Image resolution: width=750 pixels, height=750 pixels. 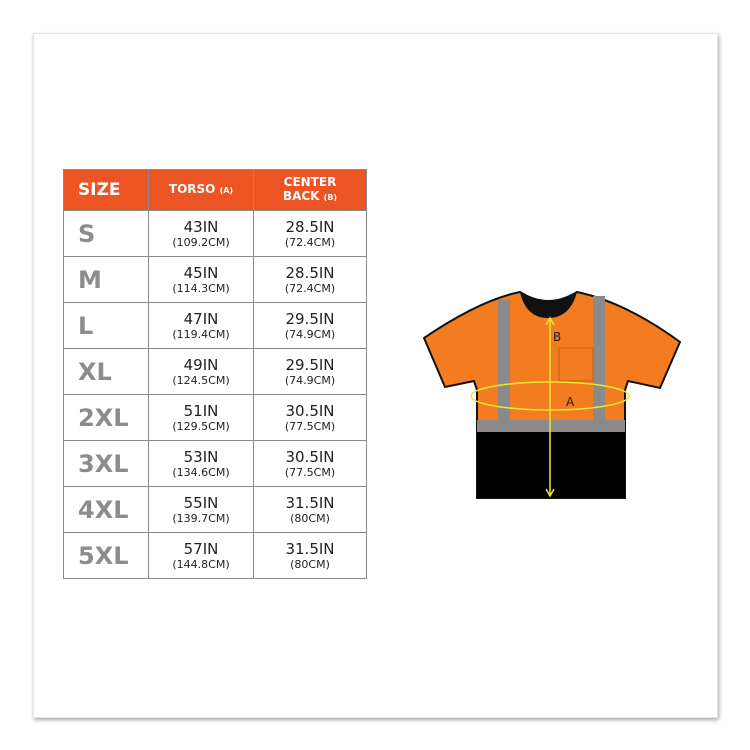 What do you see at coordinates (504, 360) in the screenshot?
I see `reflective-stripe-l` at bounding box center [504, 360].